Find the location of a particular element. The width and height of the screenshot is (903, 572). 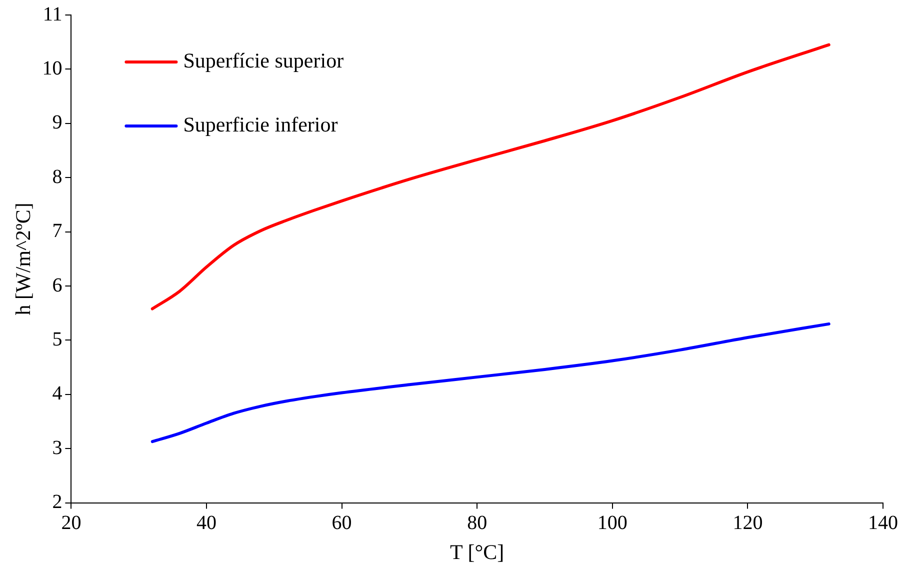

legend-label: Superfície superior is located at coordinates (263, 60).